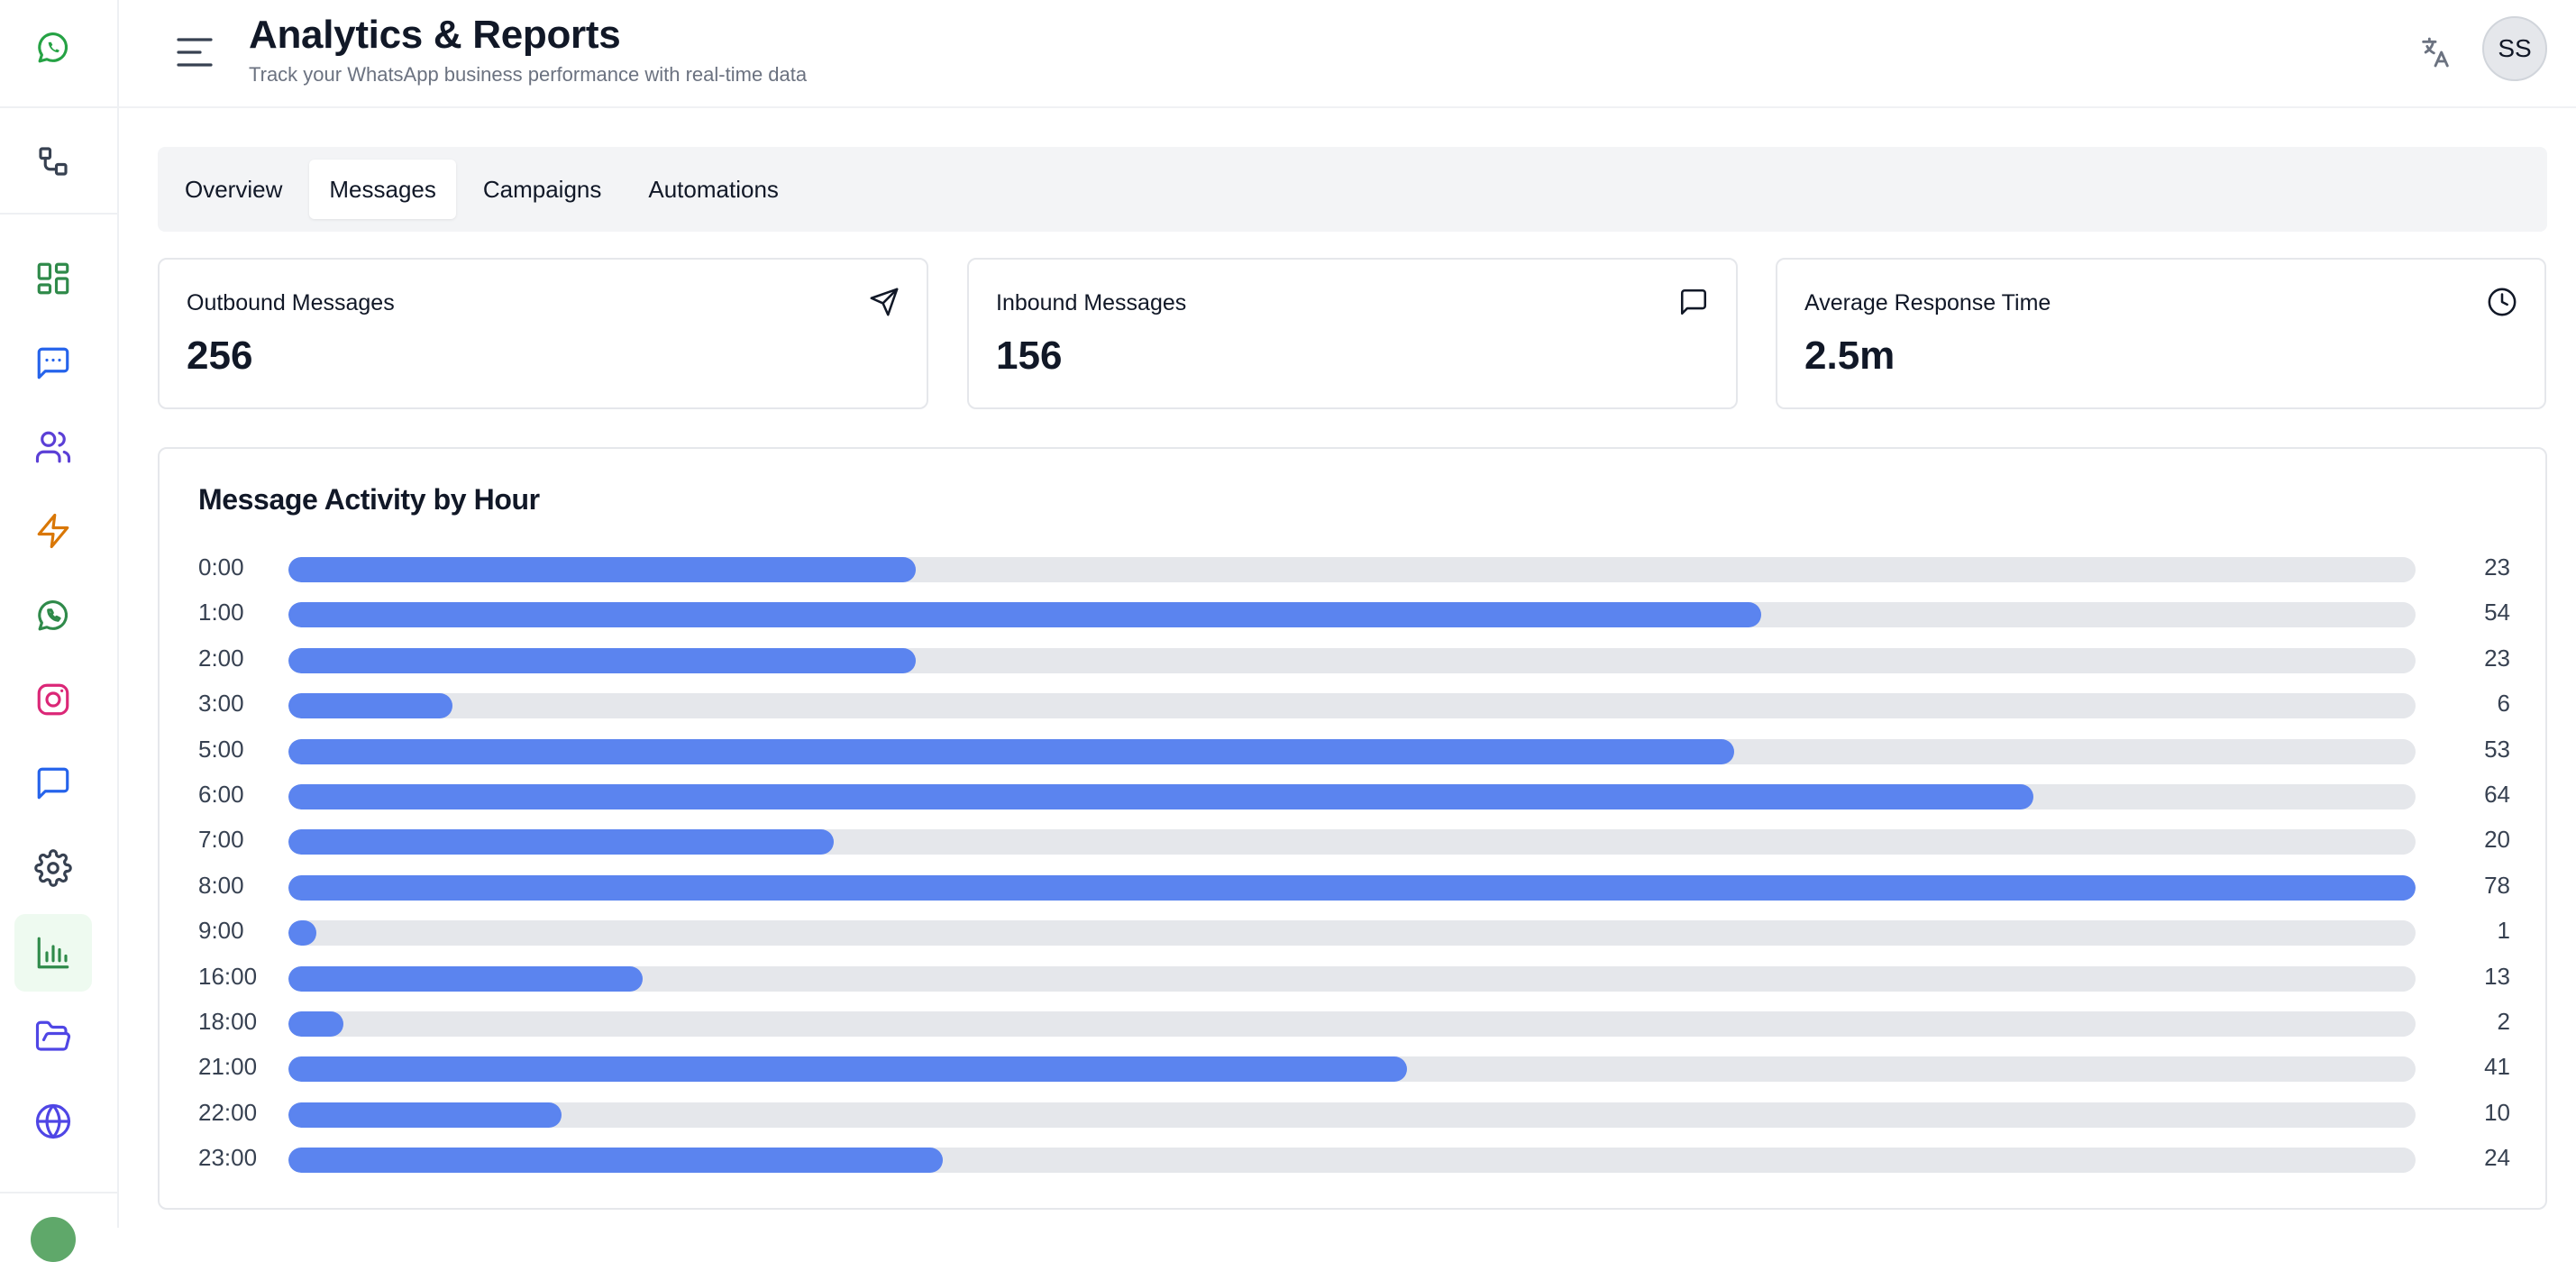 The width and height of the screenshot is (2576, 1262). Describe the element at coordinates (221, 658) in the screenshot. I see `hour-label: 2:00` at that location.